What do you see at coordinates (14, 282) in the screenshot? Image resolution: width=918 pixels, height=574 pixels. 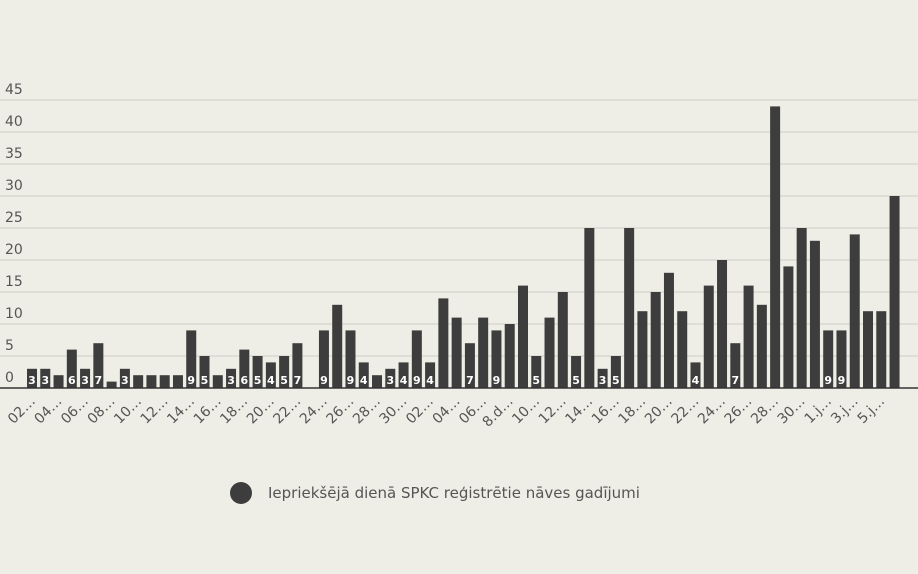 I see `y-tick-label: 15` at bounding box center [14, 282].